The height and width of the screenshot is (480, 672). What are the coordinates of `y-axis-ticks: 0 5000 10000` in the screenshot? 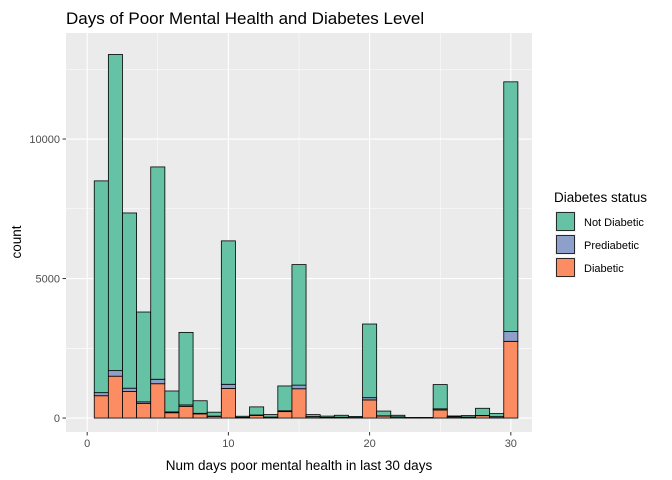 It's located at (47, 279).